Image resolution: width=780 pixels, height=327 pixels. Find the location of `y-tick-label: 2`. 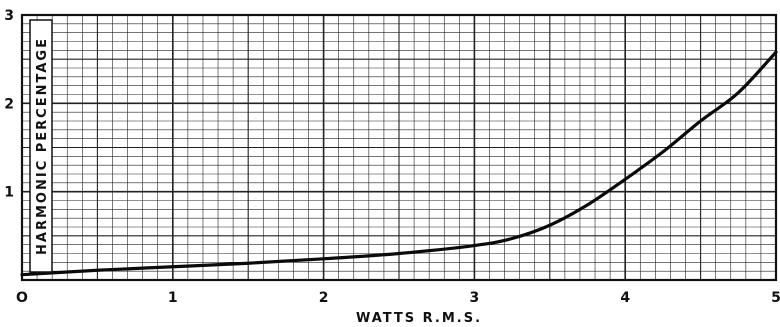

y-tick-label: 2 is located at coordinates (9, 104).